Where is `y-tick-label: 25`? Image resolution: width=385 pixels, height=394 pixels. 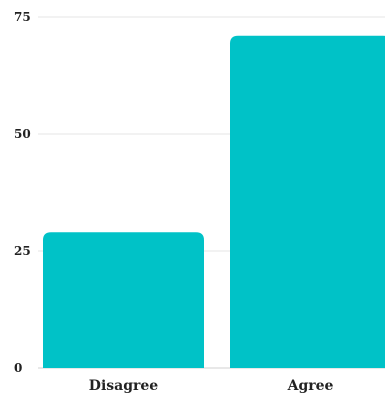
y-tick-label: 25 is located at coordinates (22, 251).